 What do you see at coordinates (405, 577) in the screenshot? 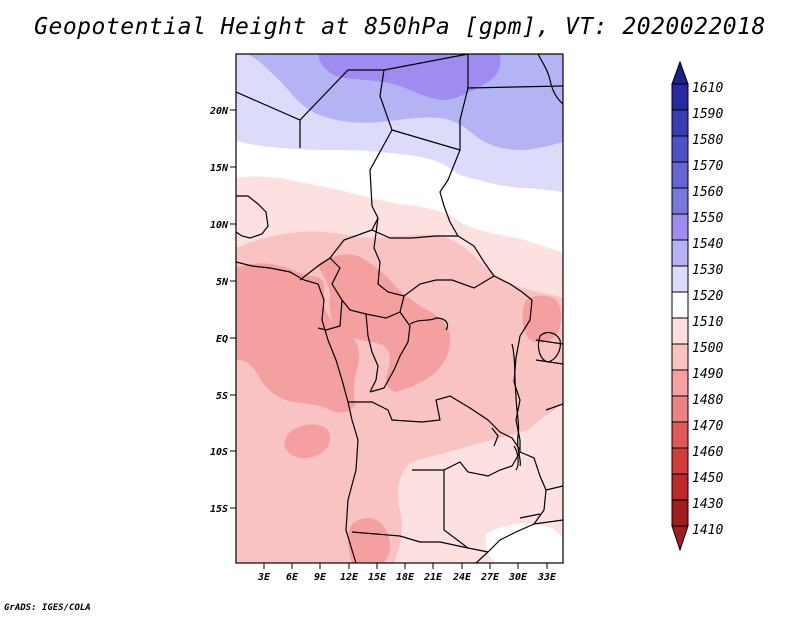
I see `lon-label: 18E` at bounding box center [405, 577].